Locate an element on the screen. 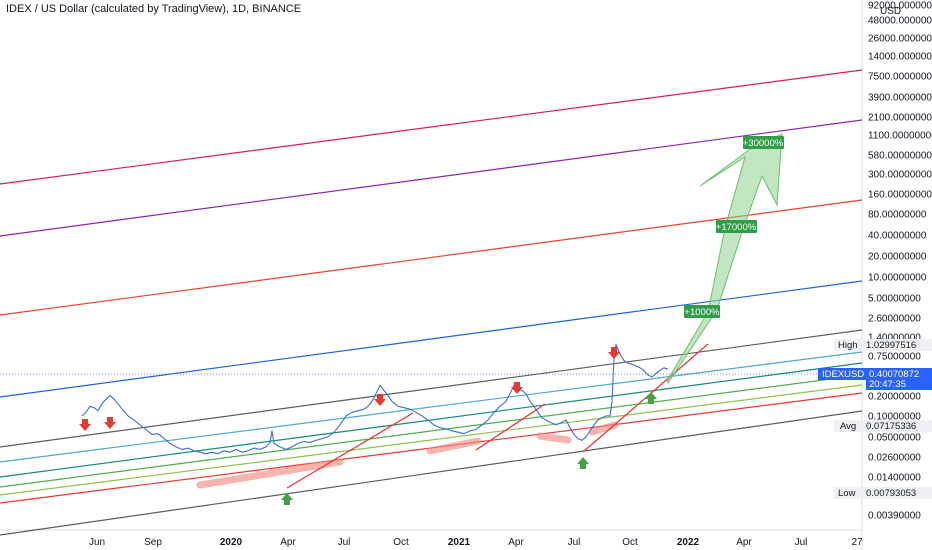 The width and height of the screenshot is (932, 550). price-axis-tick: 580.00000000 is located at coordinates (900, 156).